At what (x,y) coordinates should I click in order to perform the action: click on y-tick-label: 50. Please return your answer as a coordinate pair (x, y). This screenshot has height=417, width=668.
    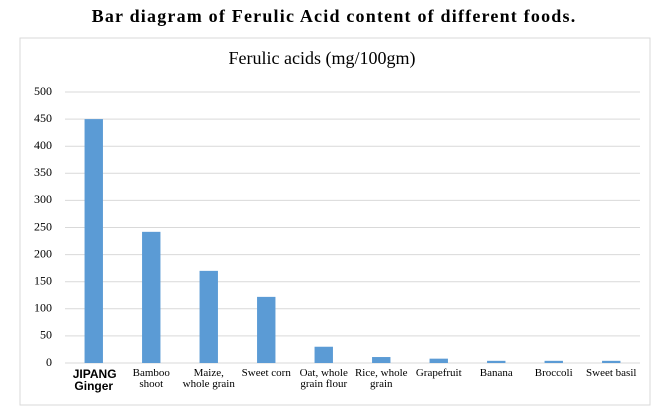
    Looking at the image, I should click on (46, 335).